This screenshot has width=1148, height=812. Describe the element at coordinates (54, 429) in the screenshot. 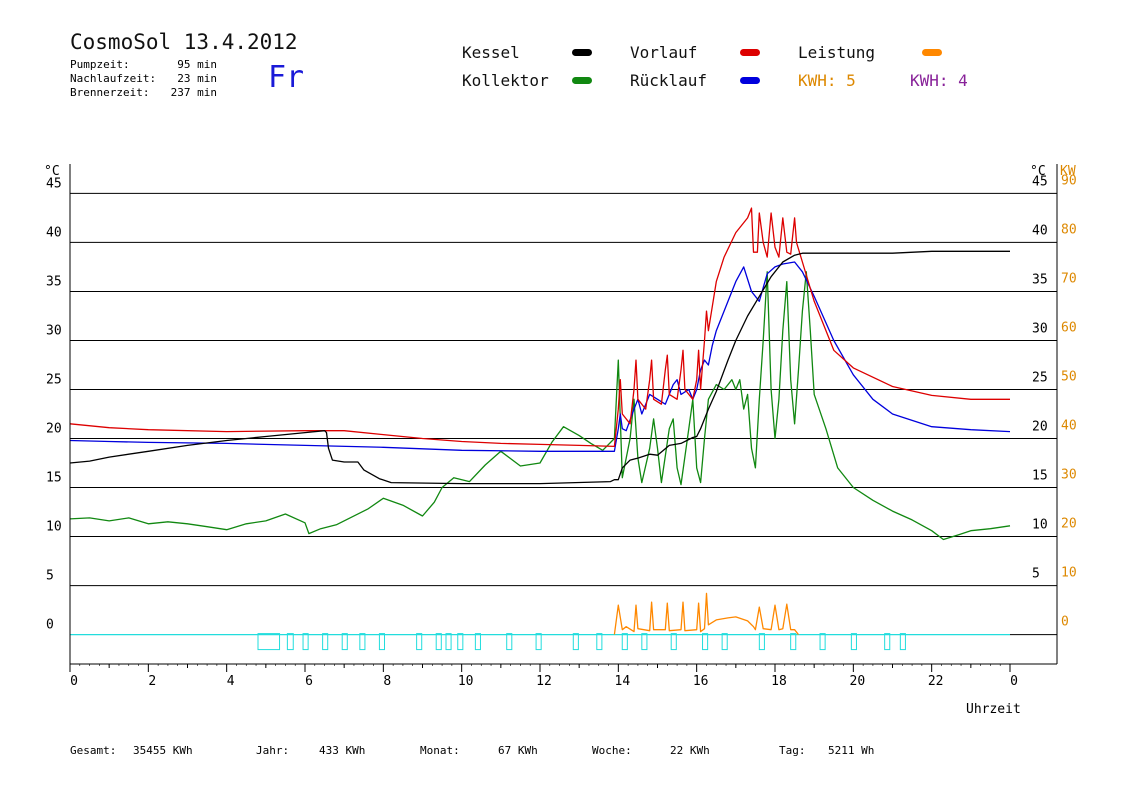

I see `y-tick-left-20: 20` at that location.